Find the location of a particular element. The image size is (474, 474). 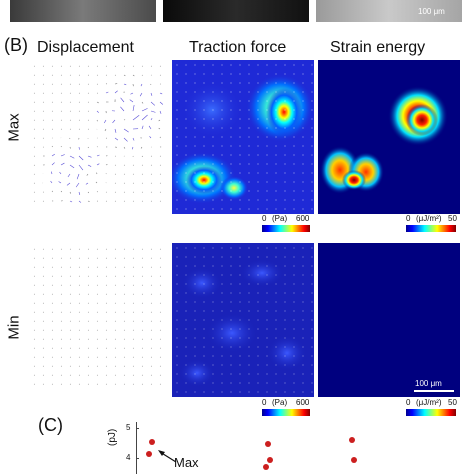

traction-colorbar-max-row is located at coordinates (286, 228).